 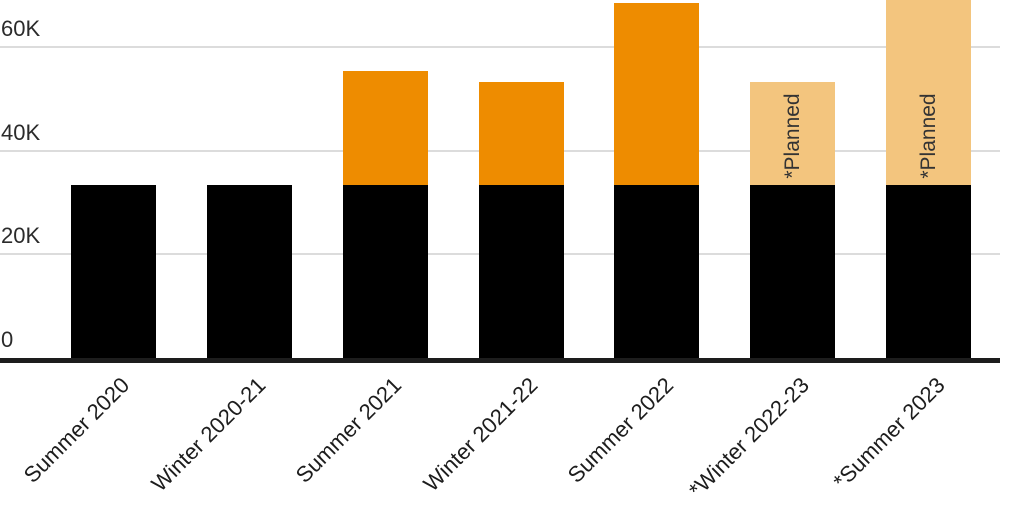 I want to click on y-tick-label-0: 0, so click(x=7, y=339).